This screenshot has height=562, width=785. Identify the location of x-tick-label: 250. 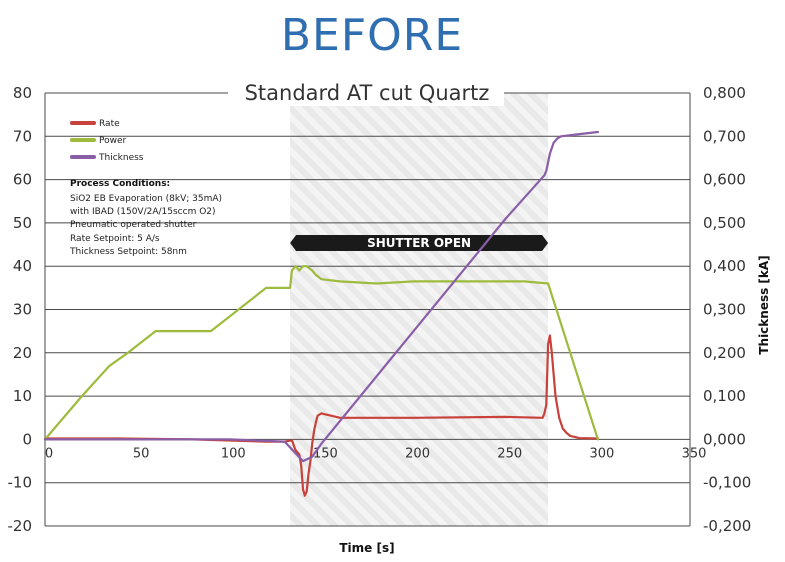
(509, 453).